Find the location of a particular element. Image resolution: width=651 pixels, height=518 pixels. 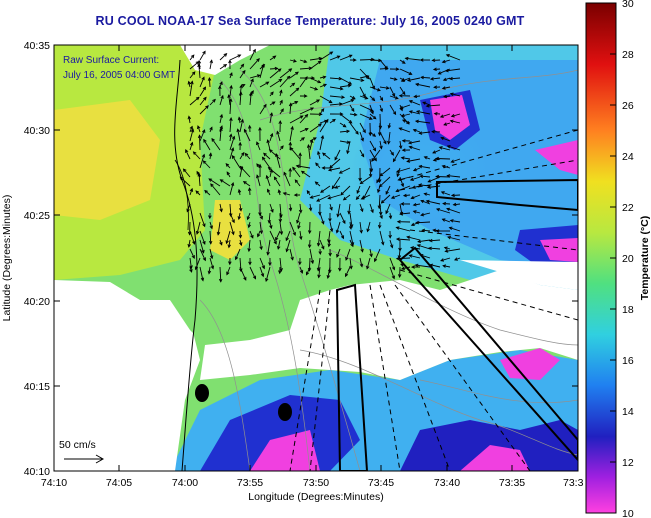

x-tick-label: 73:55 is located at coordinates (250, 483).